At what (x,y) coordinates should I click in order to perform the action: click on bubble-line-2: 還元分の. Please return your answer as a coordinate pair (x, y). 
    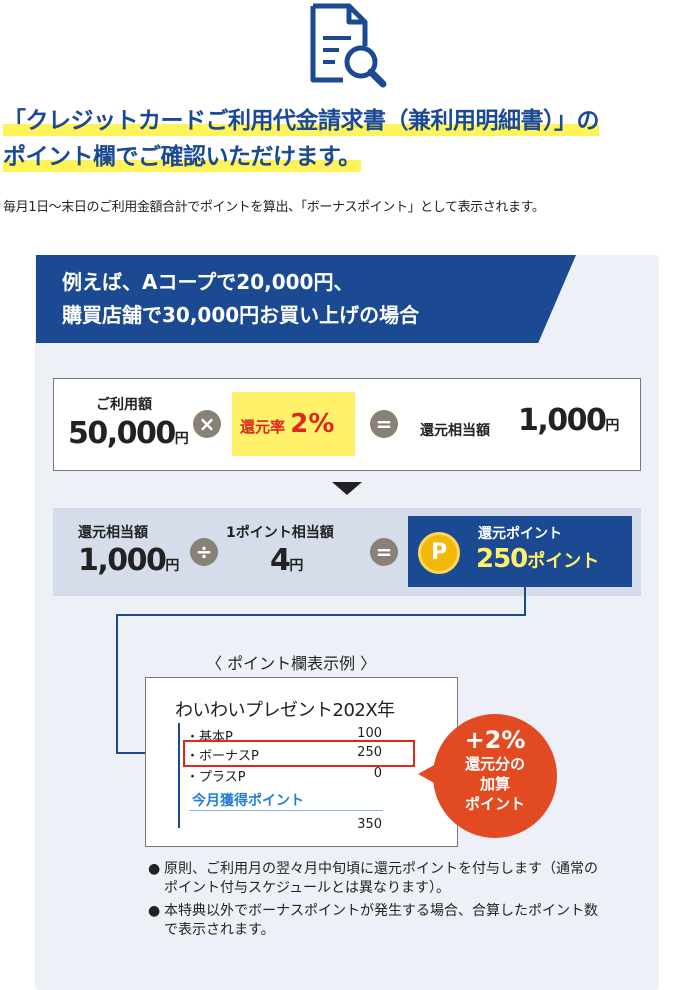
    Looking at the image, I should click on (494, 764).